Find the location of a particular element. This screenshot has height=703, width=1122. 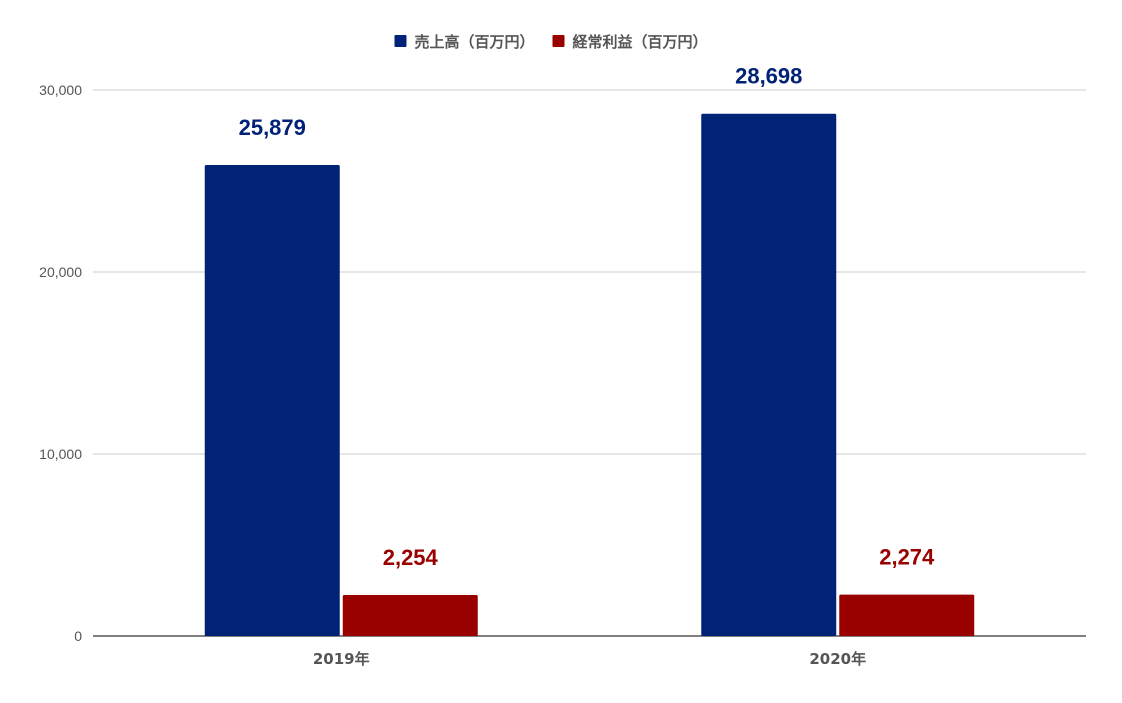

data-label: 28,698 is located at coordinates (768, 76).